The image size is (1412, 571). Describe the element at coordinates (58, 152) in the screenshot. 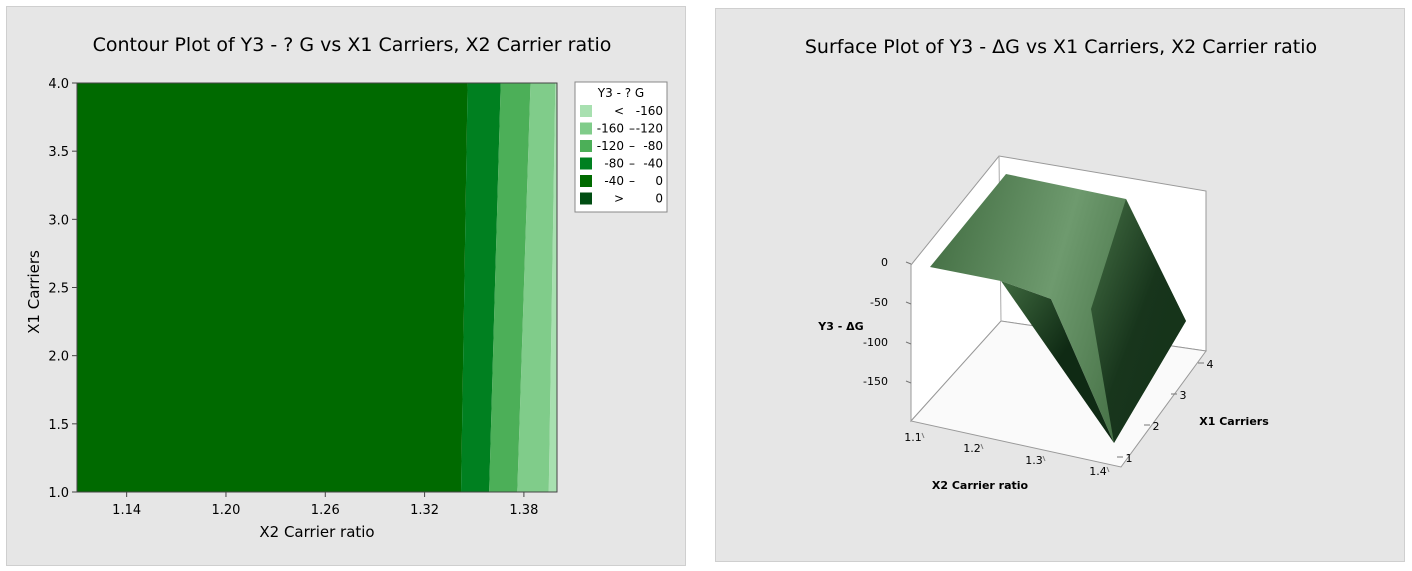

I see `contour-y-tick-label: 3.5` at that location.